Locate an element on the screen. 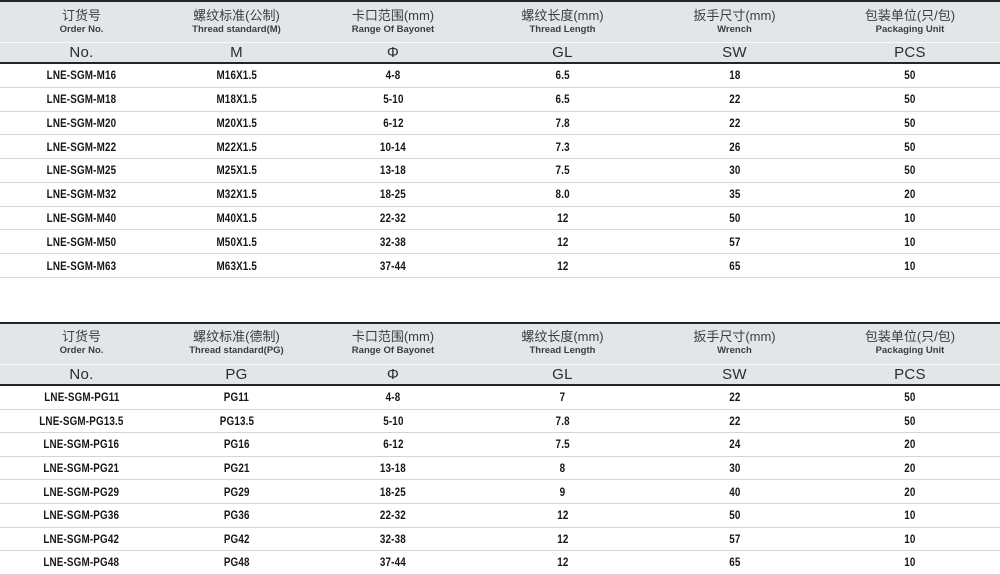  cell-order-no: LNE-SGM-PG29 is located at coordinates (81, 491).